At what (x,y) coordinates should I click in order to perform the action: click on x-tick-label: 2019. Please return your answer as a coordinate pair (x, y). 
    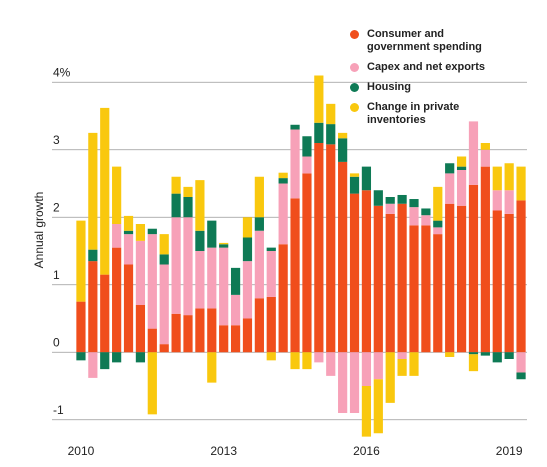
    Looking at the image, I should click on (509, 451).